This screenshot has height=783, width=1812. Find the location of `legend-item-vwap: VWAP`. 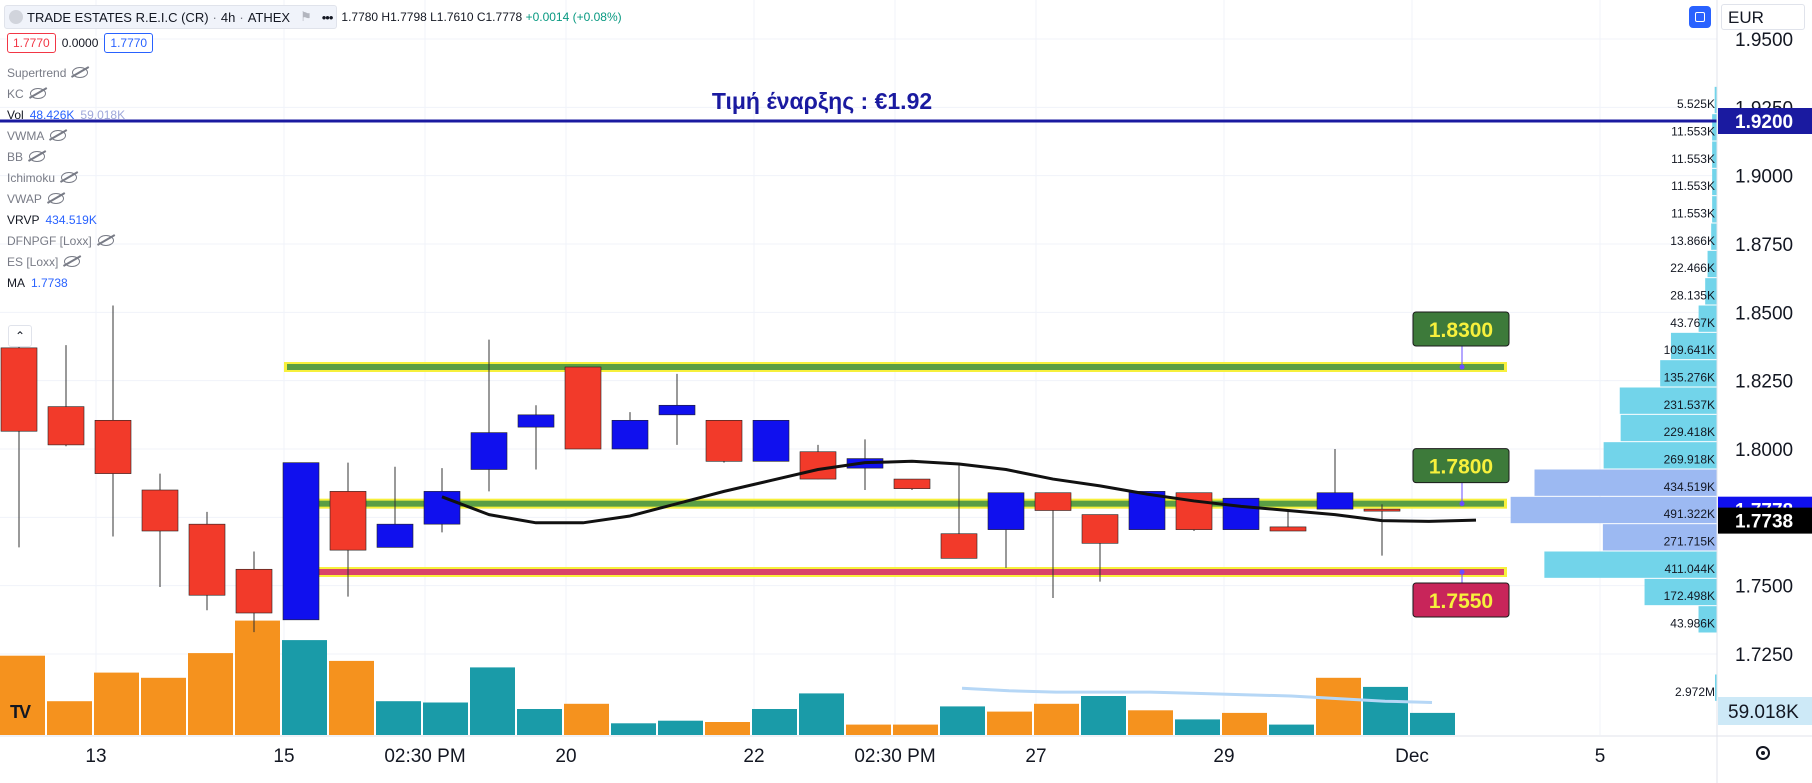

legend-item-vwap: VWAP is located at coordinates (66, 198).